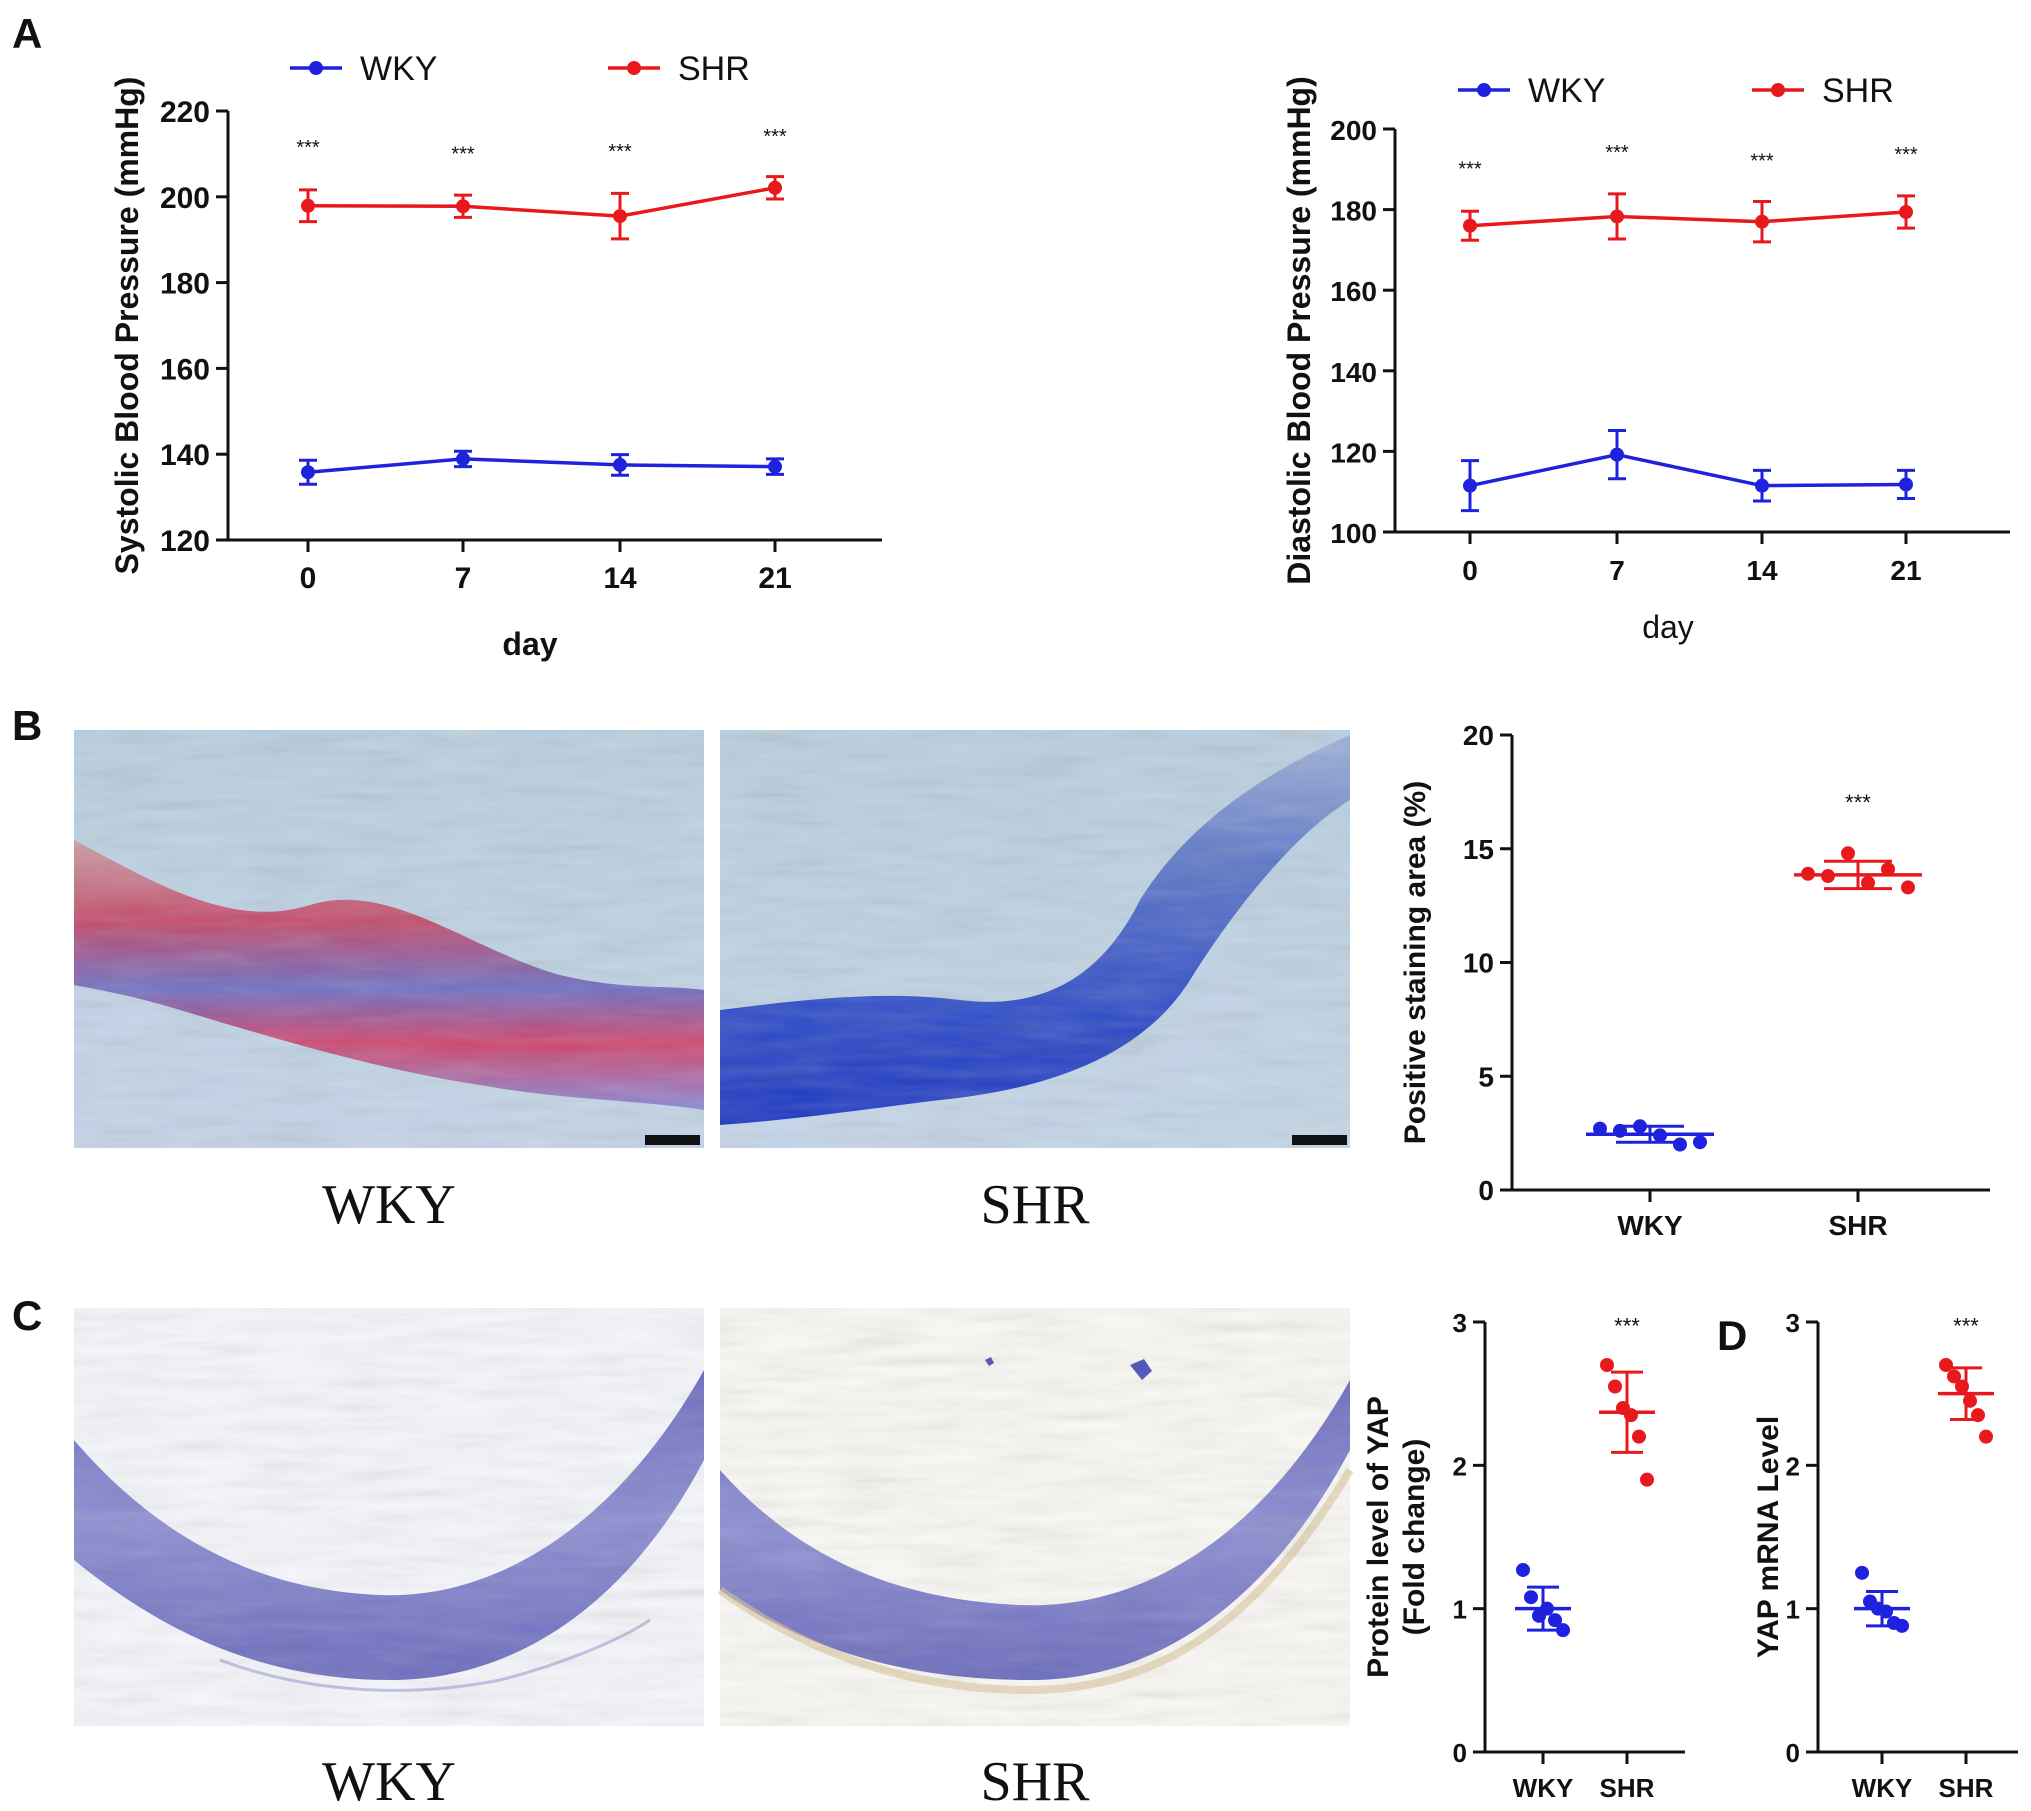 The width and height of the screenshot is (2031, 1811). What do you see at coordinates (389, 939) in the screenshot?
I see `micrograph-b-wky` at bounding box center [389, 939].